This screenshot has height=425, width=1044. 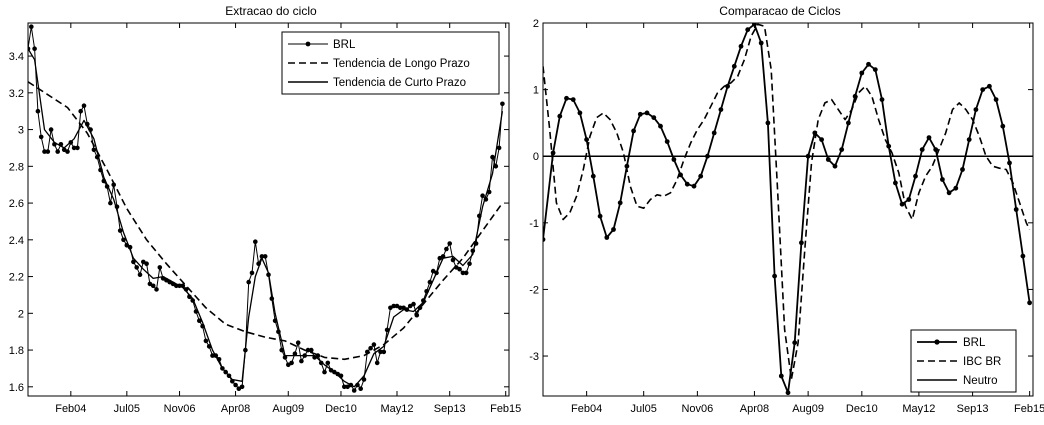 What do you see at coordinates (180, 409) in the screenshot?
I see `x-tick-label: Nov06` at bounding box center [180, 409].